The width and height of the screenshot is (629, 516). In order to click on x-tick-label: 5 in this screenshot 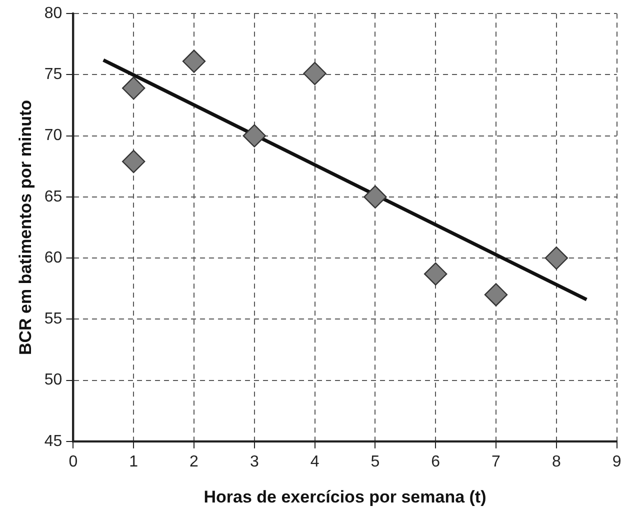, I will do `click(375, 461)`.